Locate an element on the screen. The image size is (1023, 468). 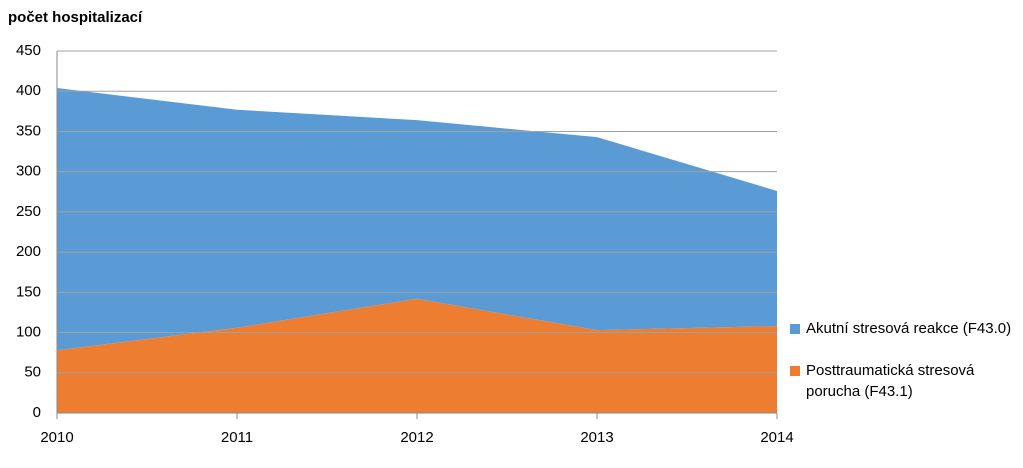
legend-label: Posttraumatická stresová porucha (F43.1) is located at coordinates (890, 381).